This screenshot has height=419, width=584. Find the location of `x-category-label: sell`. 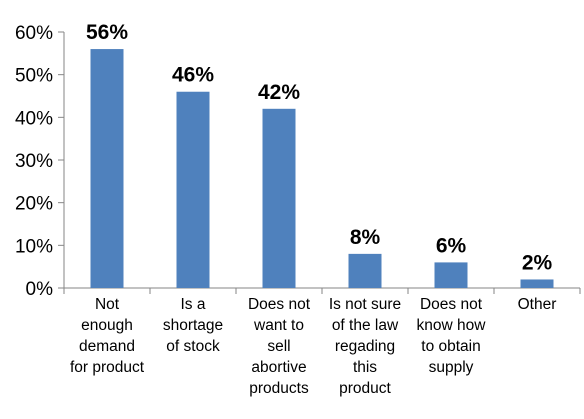

x-category-label: sell is located at coordinates (278, 346).